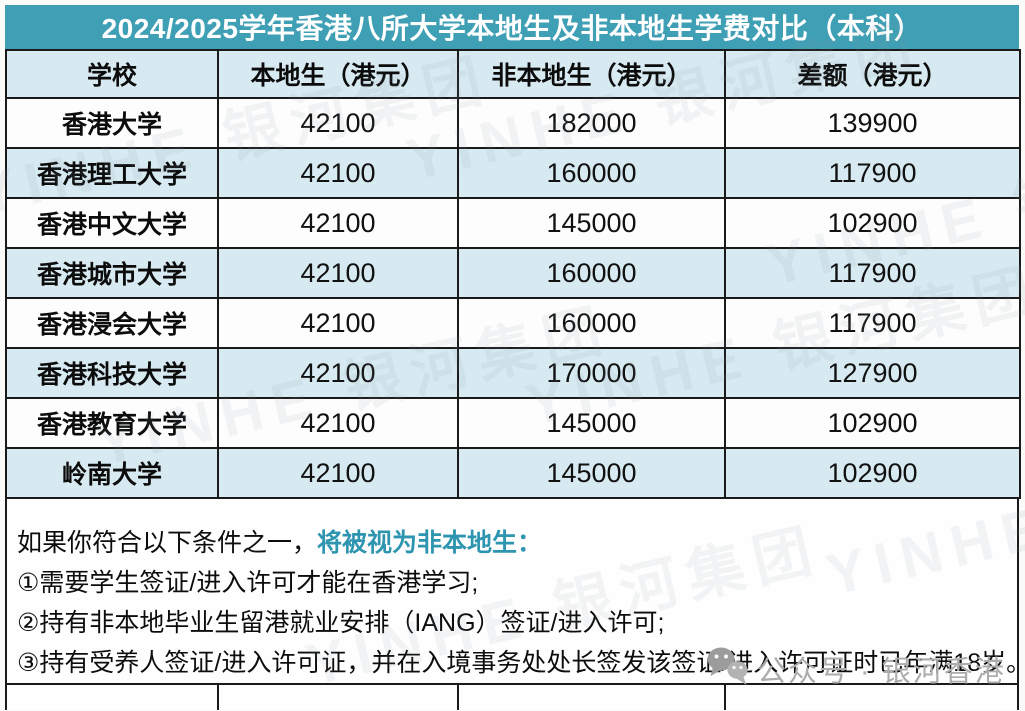 This screenshot has width=1025, height=711. Describe the element at coordinates (112, 223) in the screenshot. I see `cell-school: 香港中文大学` at that location.